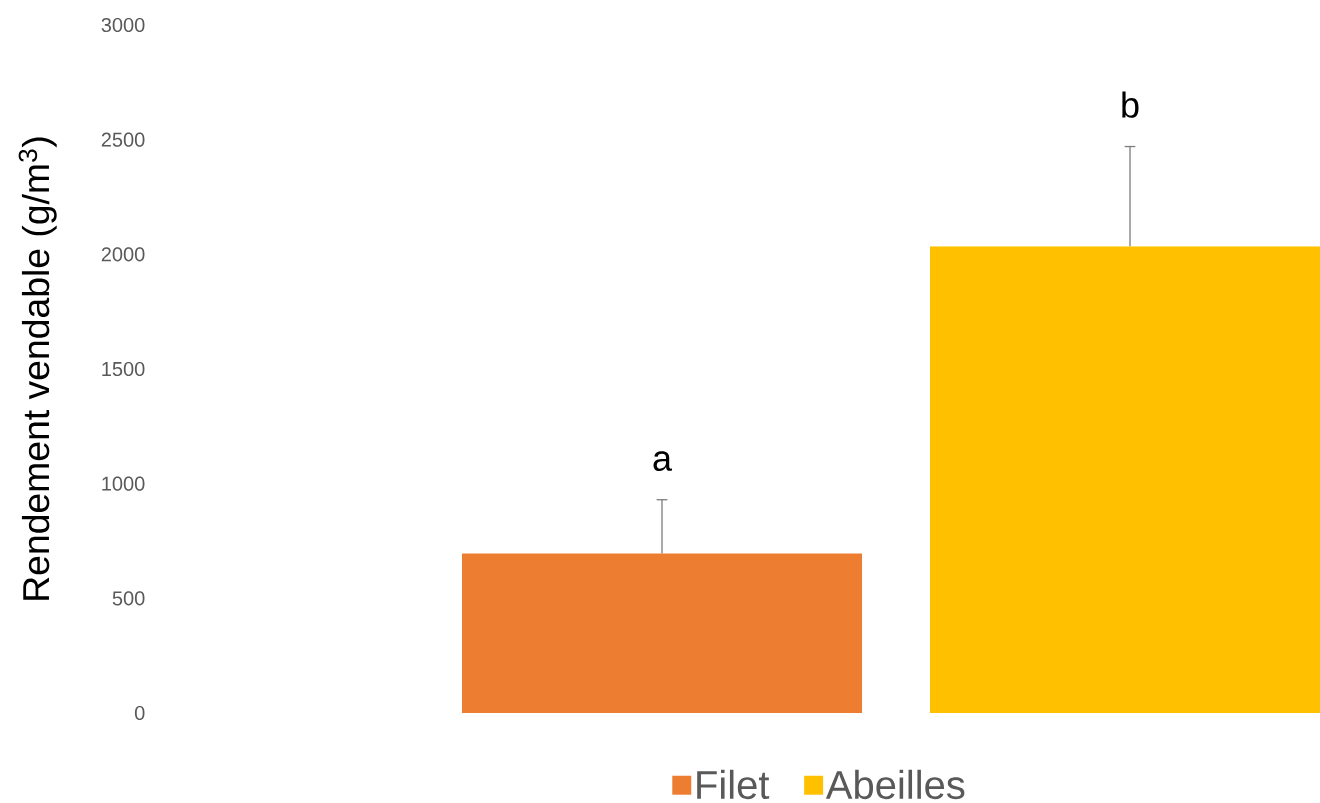 The width and height of the screenshot is (1320, 803). Describe the element at coordinates (663, 461) in the screenshot. I see `annotation: a` at that location.